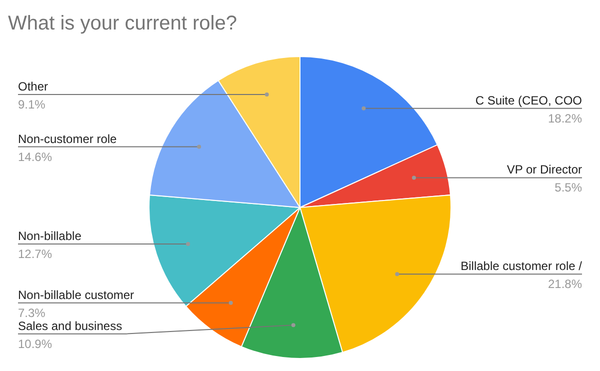  I want to click on slice-label: Non-customer role, so click(68, 139).